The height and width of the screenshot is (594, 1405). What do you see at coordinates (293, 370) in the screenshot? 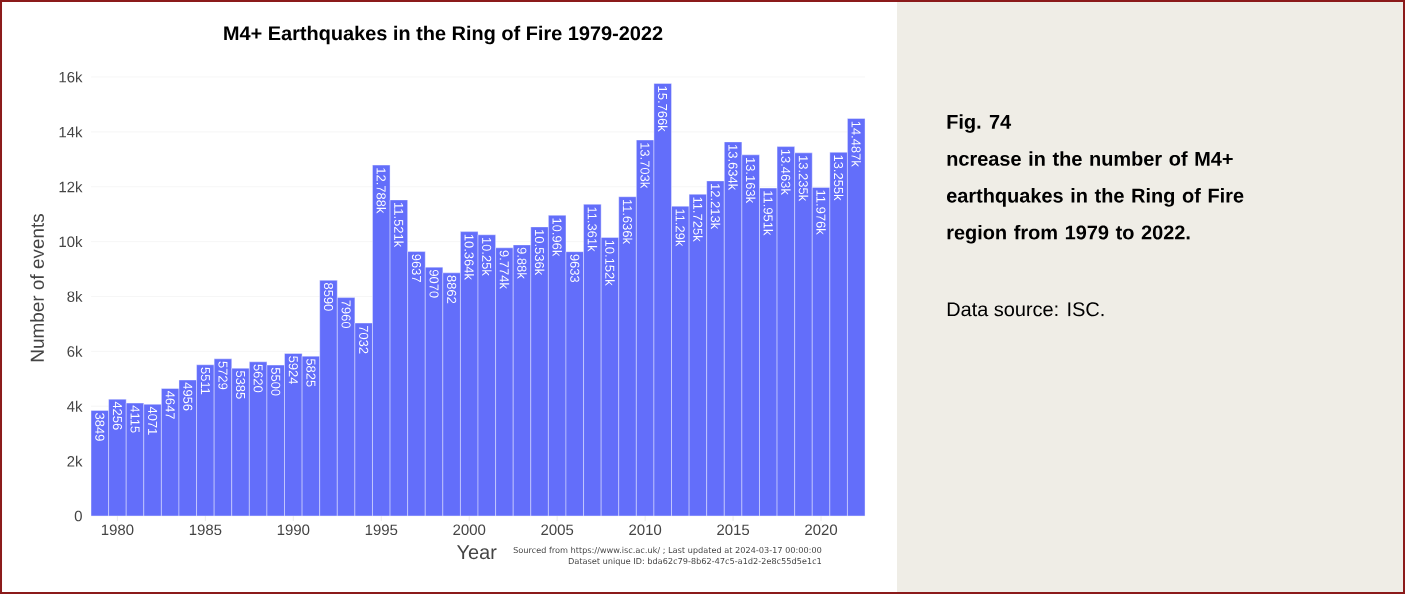
I see `data-label: 5924` at bounding box center [293, 370].